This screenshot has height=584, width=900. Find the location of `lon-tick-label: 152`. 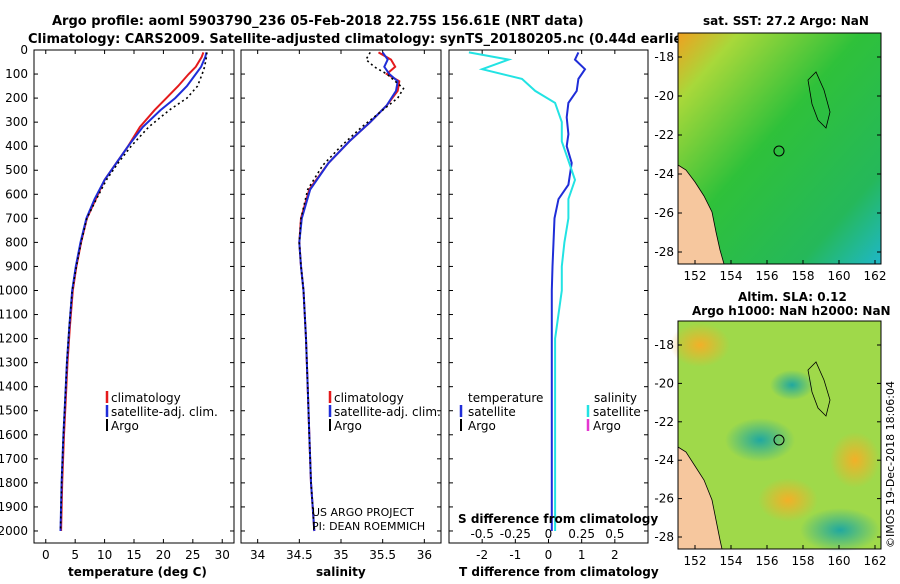

lon-tick-label: 152 is located at coordinates (695, 276).